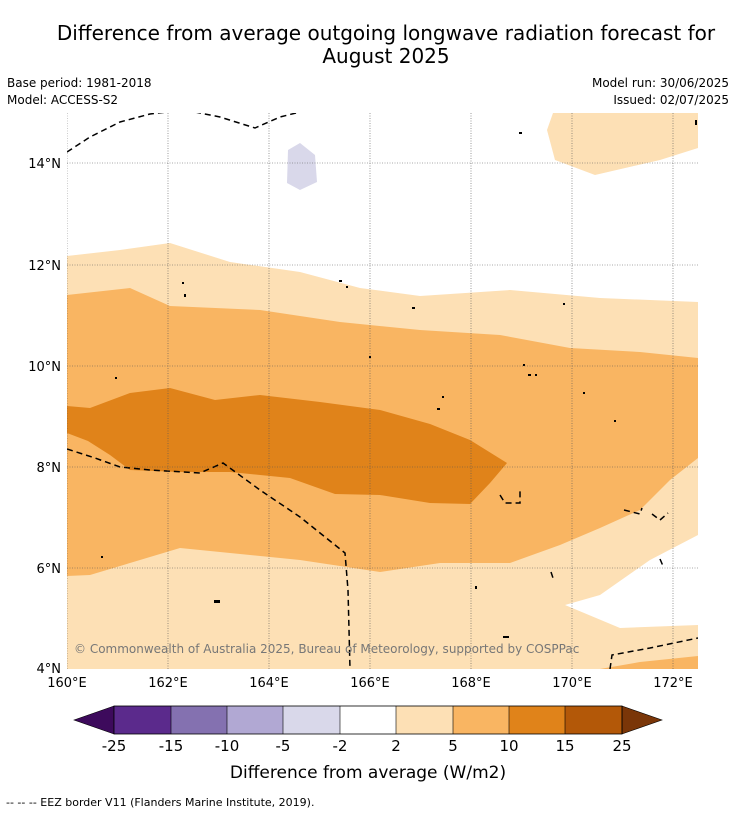 The width and height of the screenshot is (736, 816). Describe the element at coordinates (44, 417) in the screenshot. I see `lat-tick-labels: 14°N 12°N 10°N 8°N 6°N 4°N` at that location.